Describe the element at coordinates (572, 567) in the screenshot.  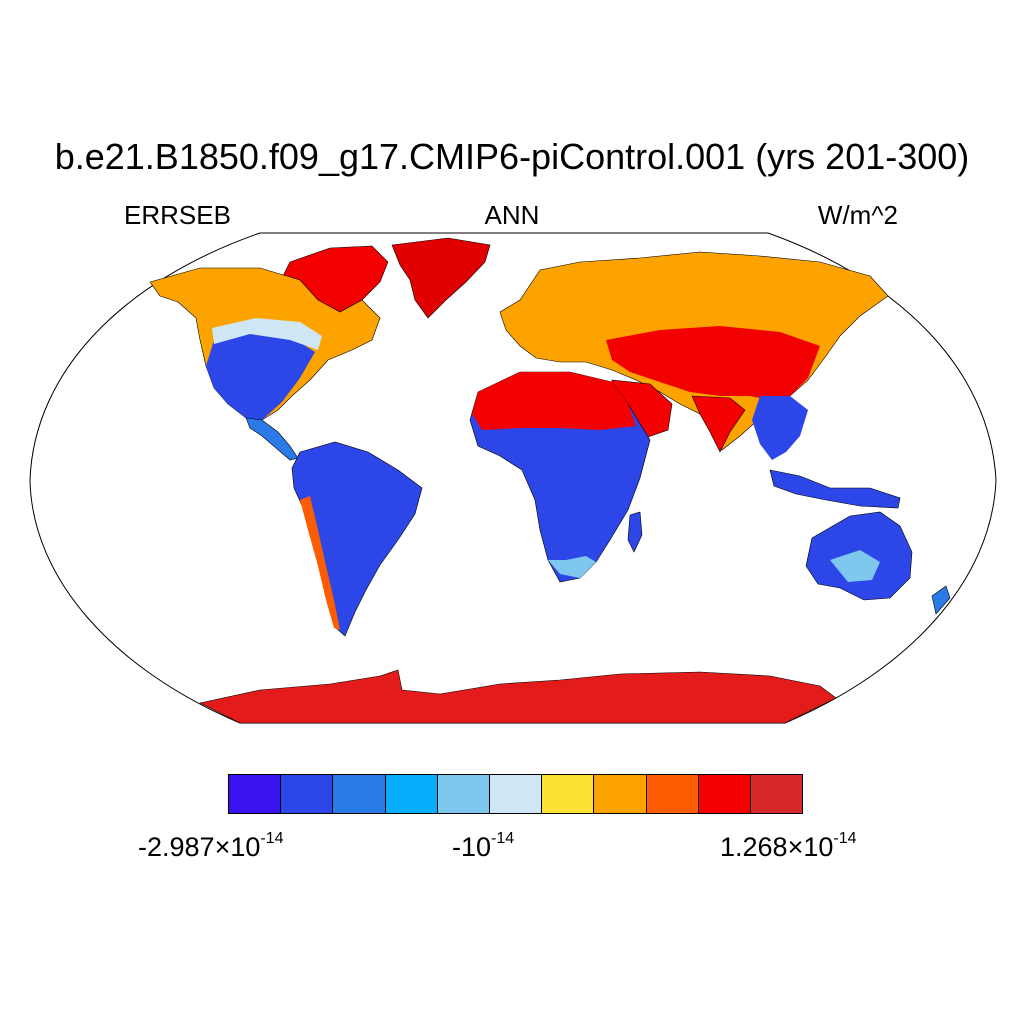
I see `land-africa-south` at that location.